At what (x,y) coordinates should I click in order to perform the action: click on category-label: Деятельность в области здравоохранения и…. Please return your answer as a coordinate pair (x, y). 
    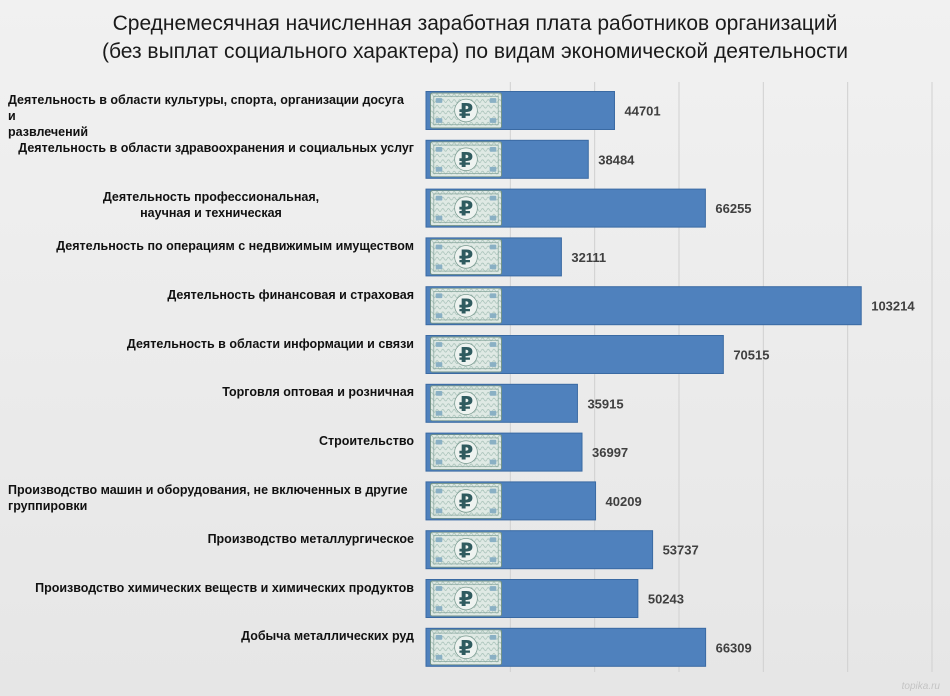
    Looking at the image, I should click on (211, 148).